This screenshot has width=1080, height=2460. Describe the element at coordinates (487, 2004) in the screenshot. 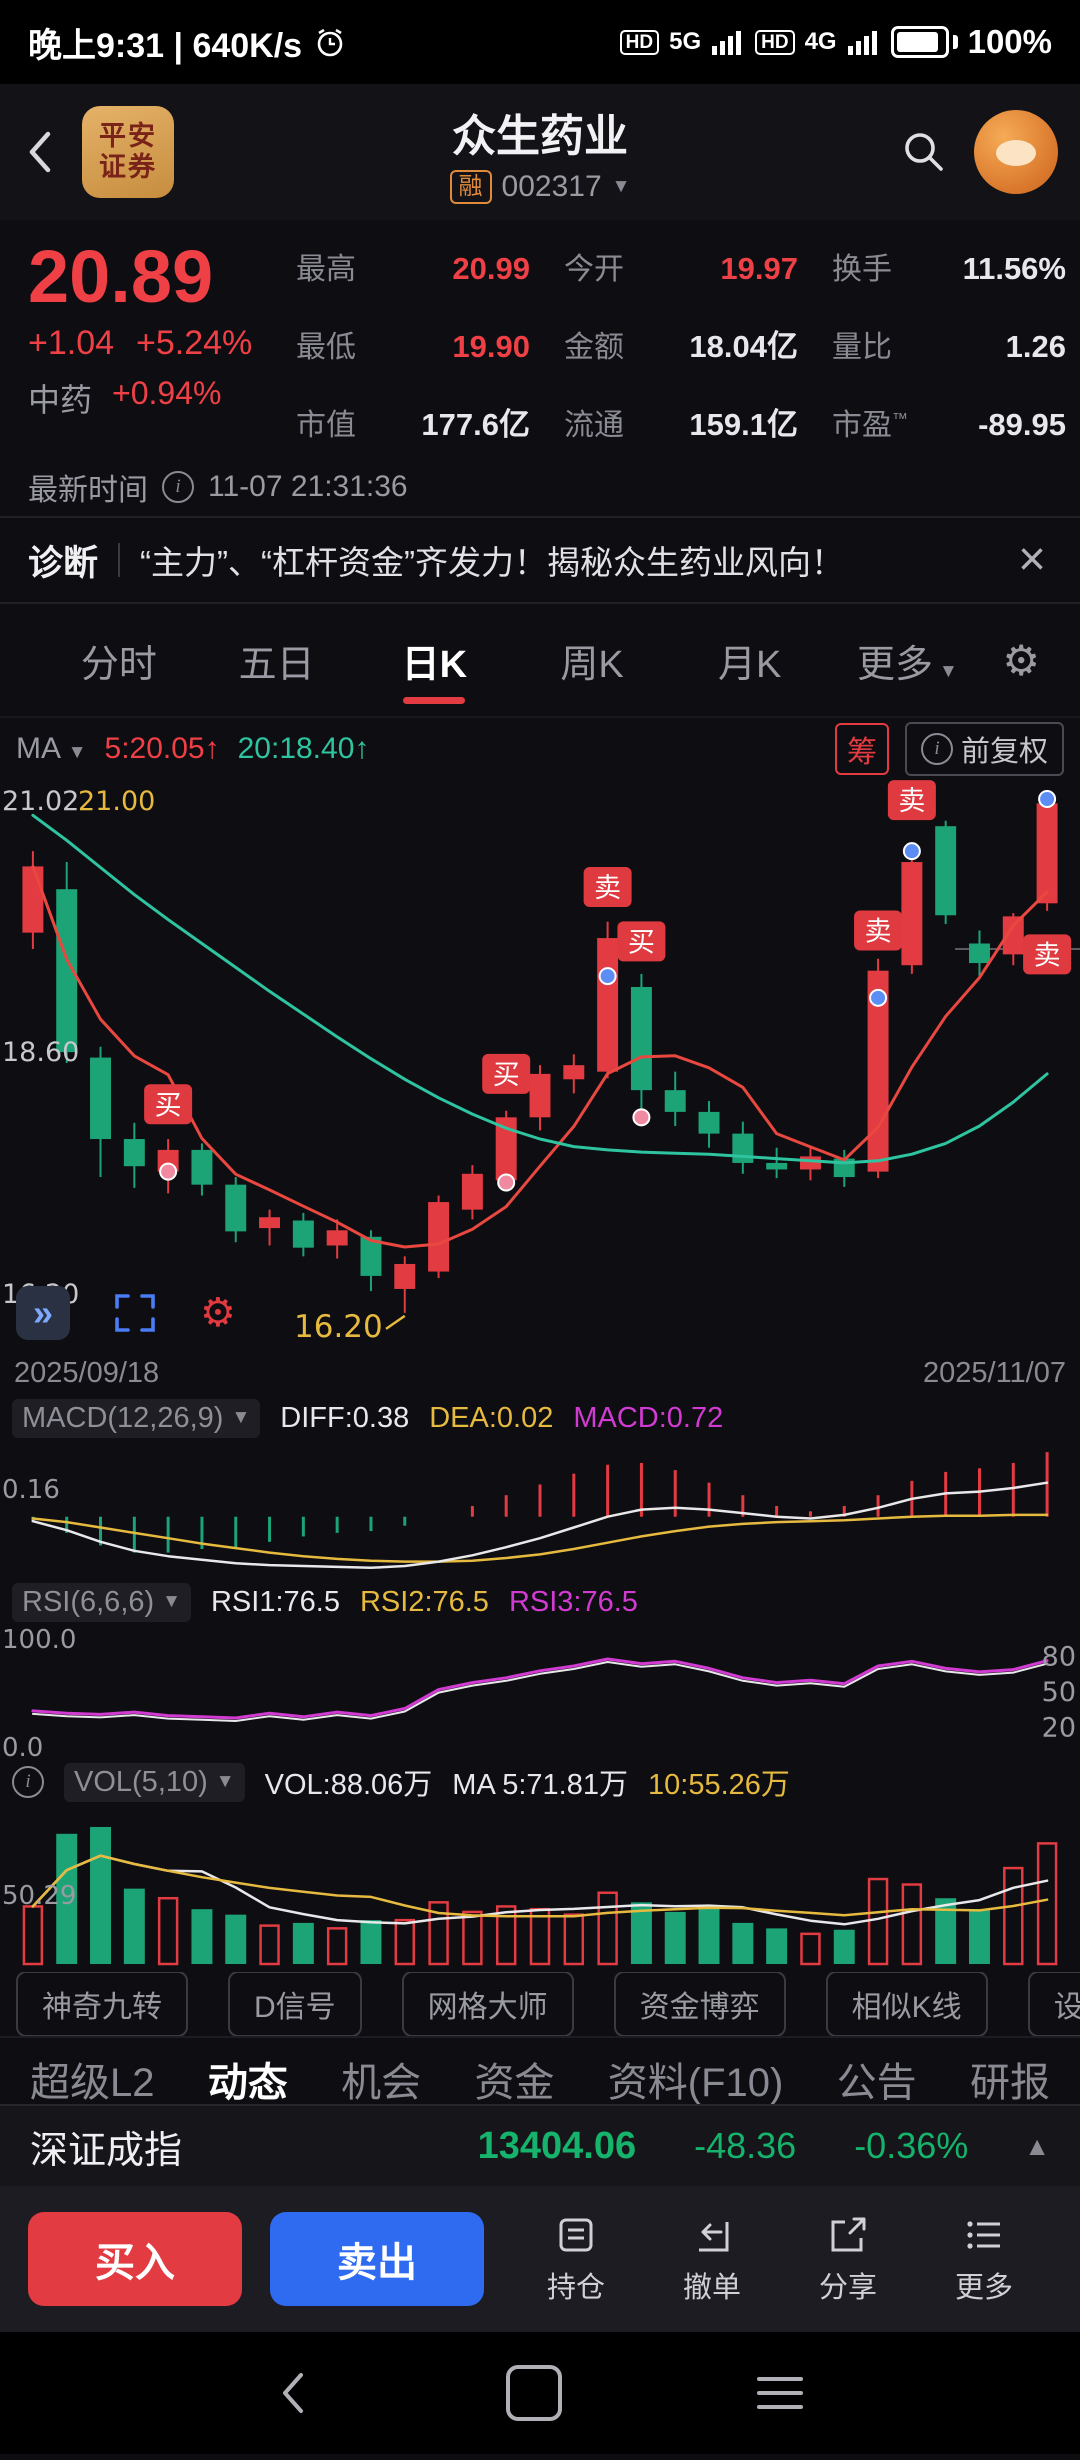

I see `chip-grid-master: 网格大师` at that location.